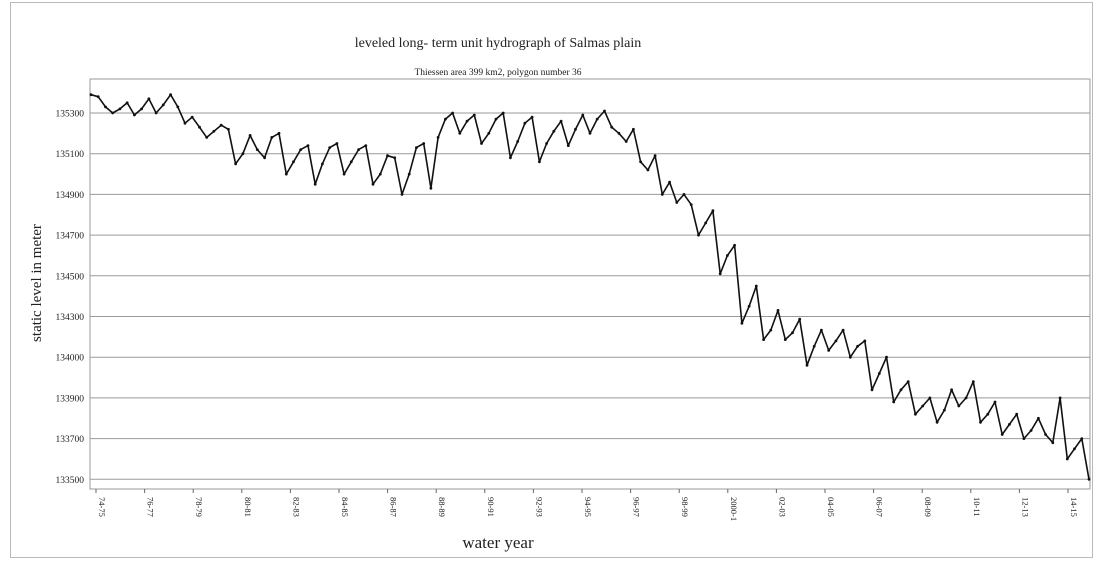  Describe the element at coordinates (70, 318) in the screenshot. I see `y-tick-label: 134300` at that location.